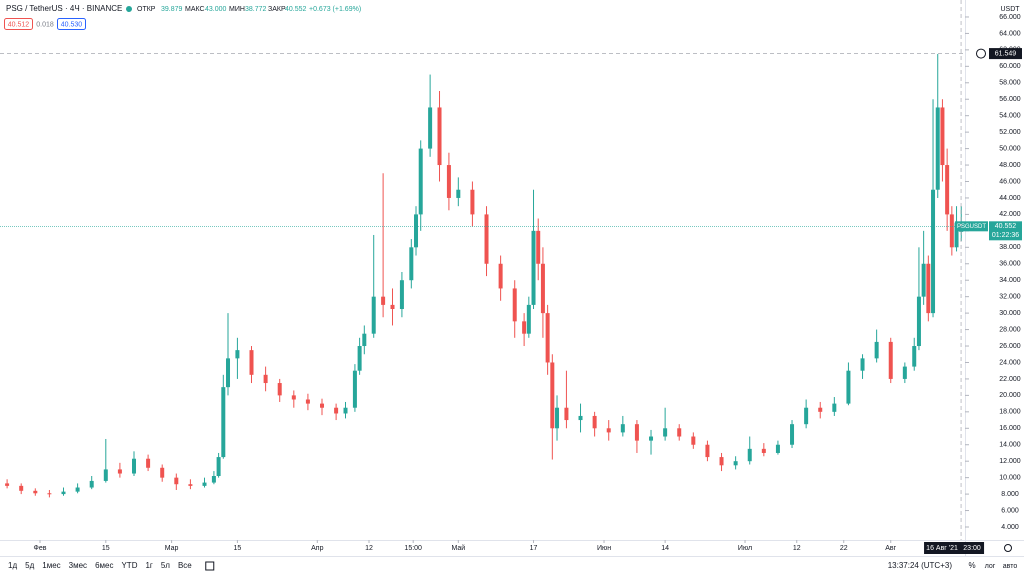 Image resolution: width=1024 pixels, height=576 pixels. What do you see at coordinates (1010, 148) in the screenshot?
I see `y-tick-label: 50.000` at bounding box center [1010, 148].